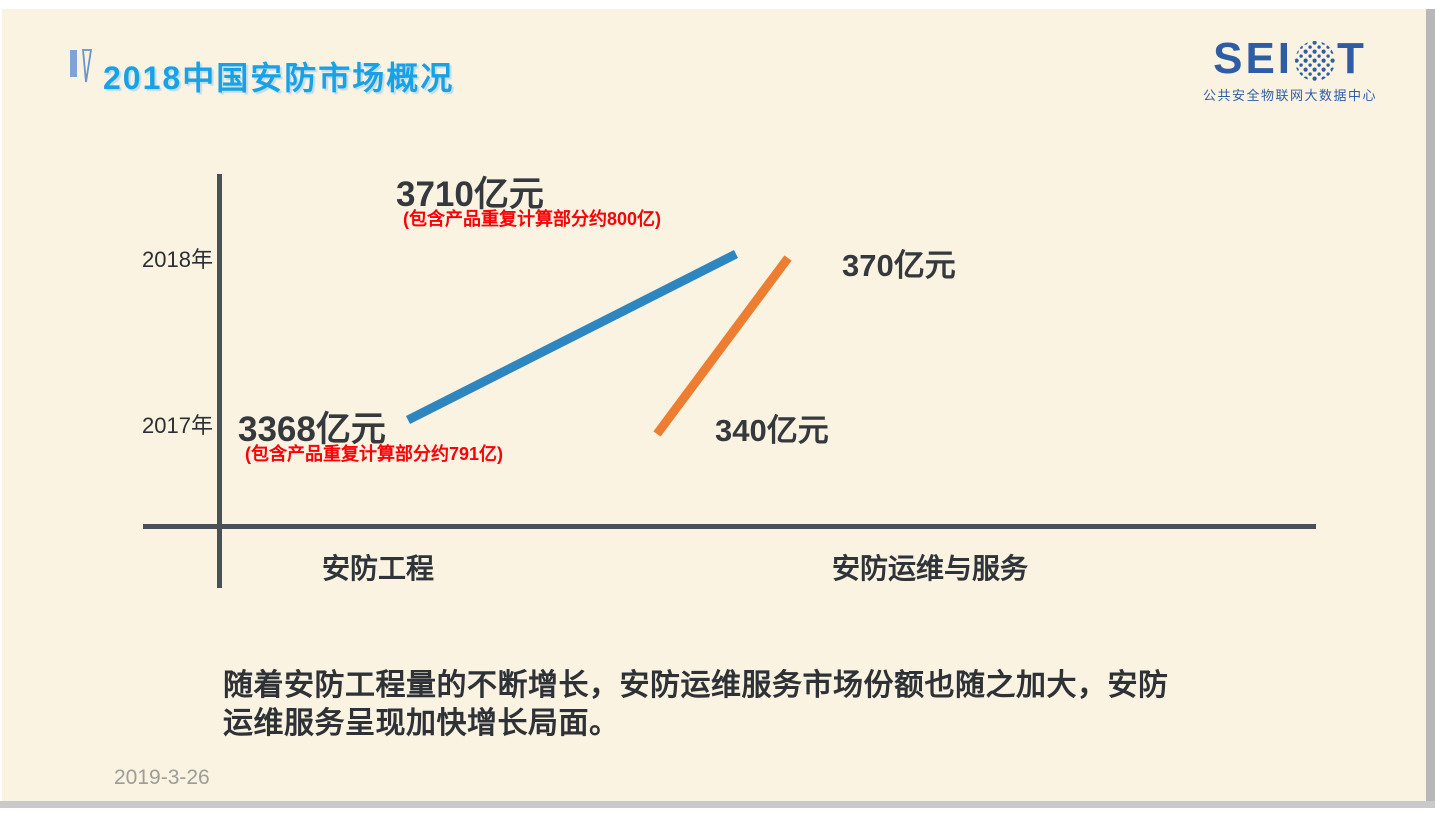 The image size is (1435, 817). What do you see at coordinates (378, 568) in the screenshot?
I see `x-label-security-engineering: 安防工程` at bounding box center [378, 568].